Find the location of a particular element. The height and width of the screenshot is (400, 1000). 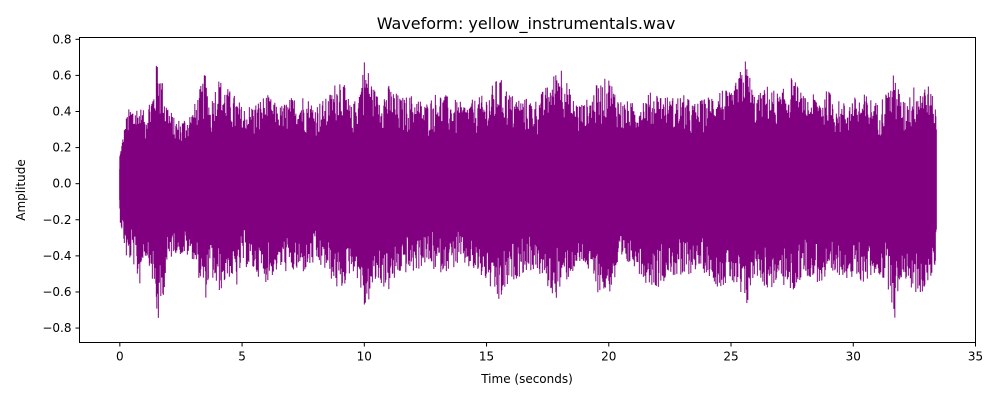

y-tick-label: 0.0 is located at coordinates (61, 184).